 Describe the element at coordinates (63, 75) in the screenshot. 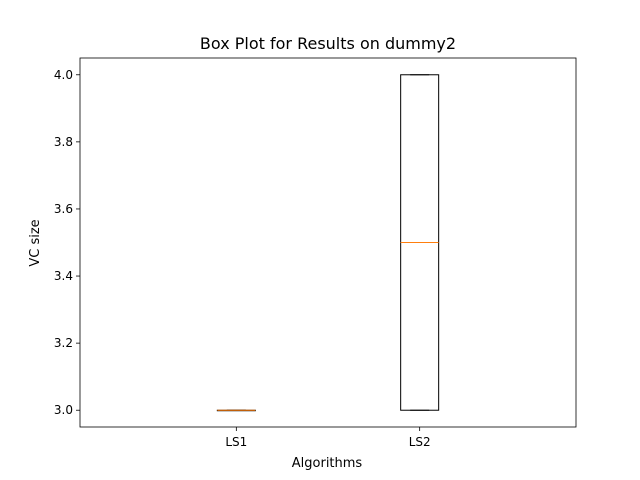

I see `y-tick-label: 4.0` at that location.